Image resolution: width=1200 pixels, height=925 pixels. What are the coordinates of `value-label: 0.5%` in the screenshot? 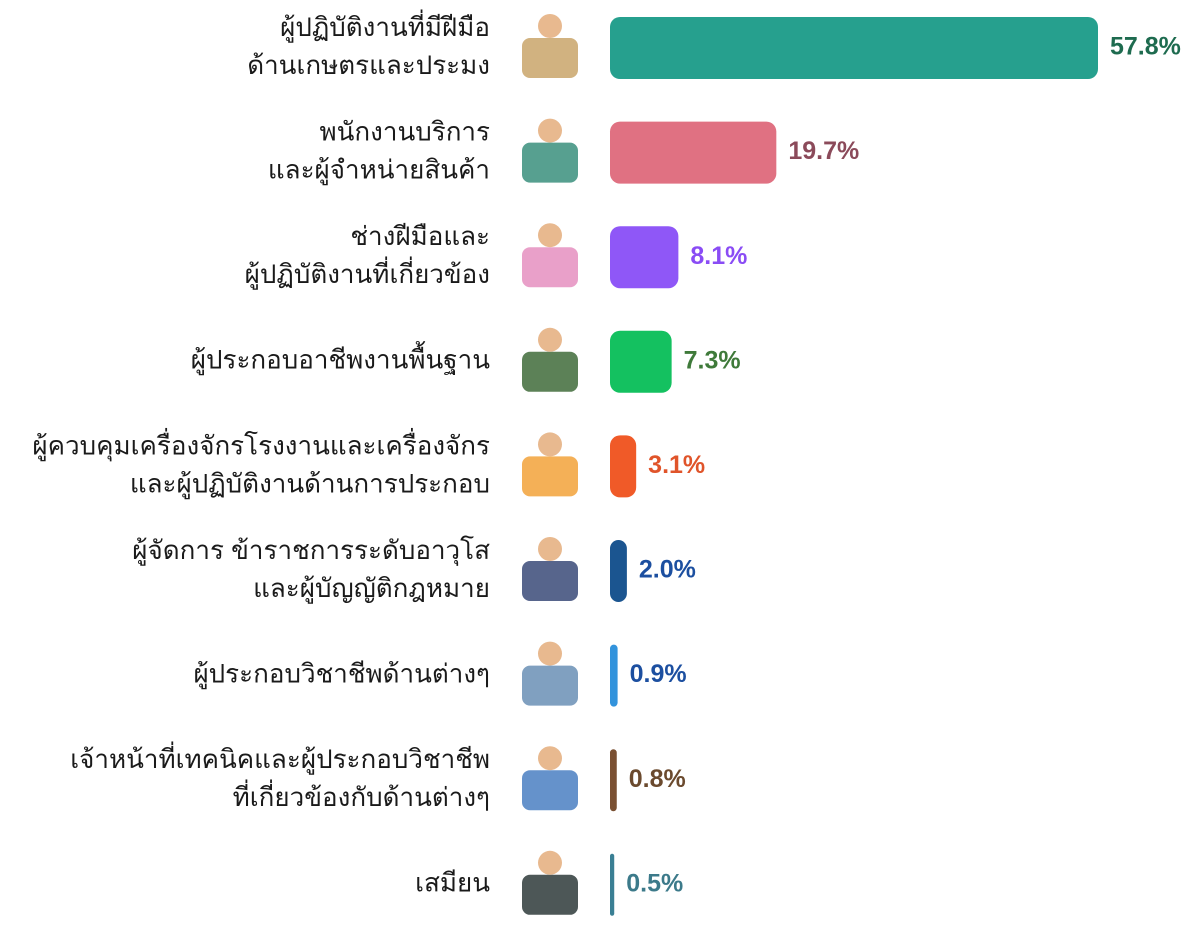 It's located at (654, 883).